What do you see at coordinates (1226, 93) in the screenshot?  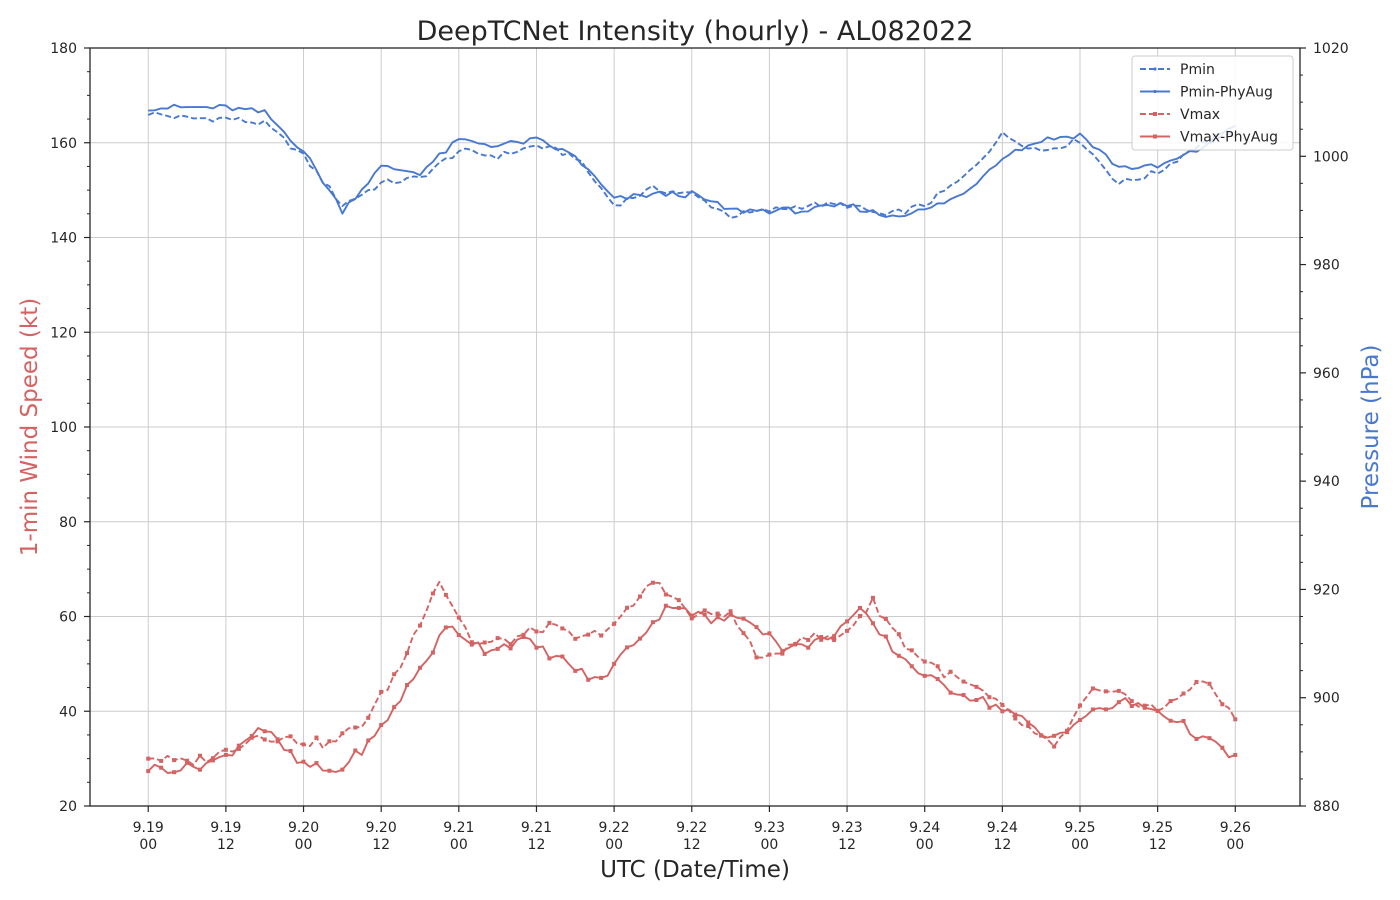 I see `legend-label: Pmin-PhyAug` at bounding box center [1226, 93].